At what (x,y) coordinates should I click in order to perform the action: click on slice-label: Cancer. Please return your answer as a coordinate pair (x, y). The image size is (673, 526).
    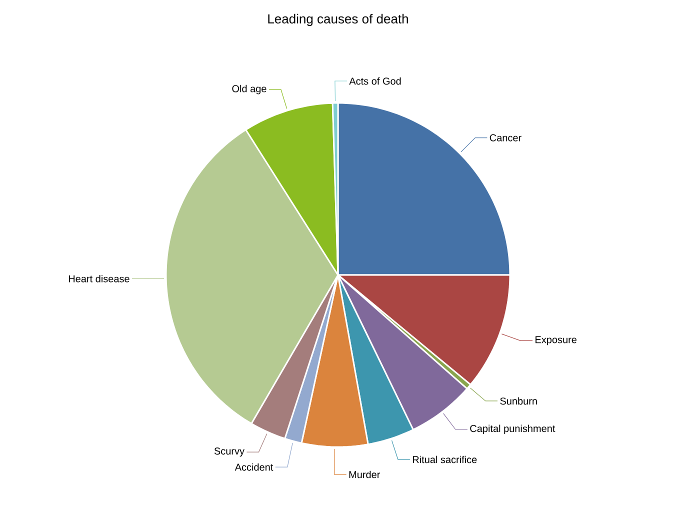
    Looking at the image, I should click on (506, 138).